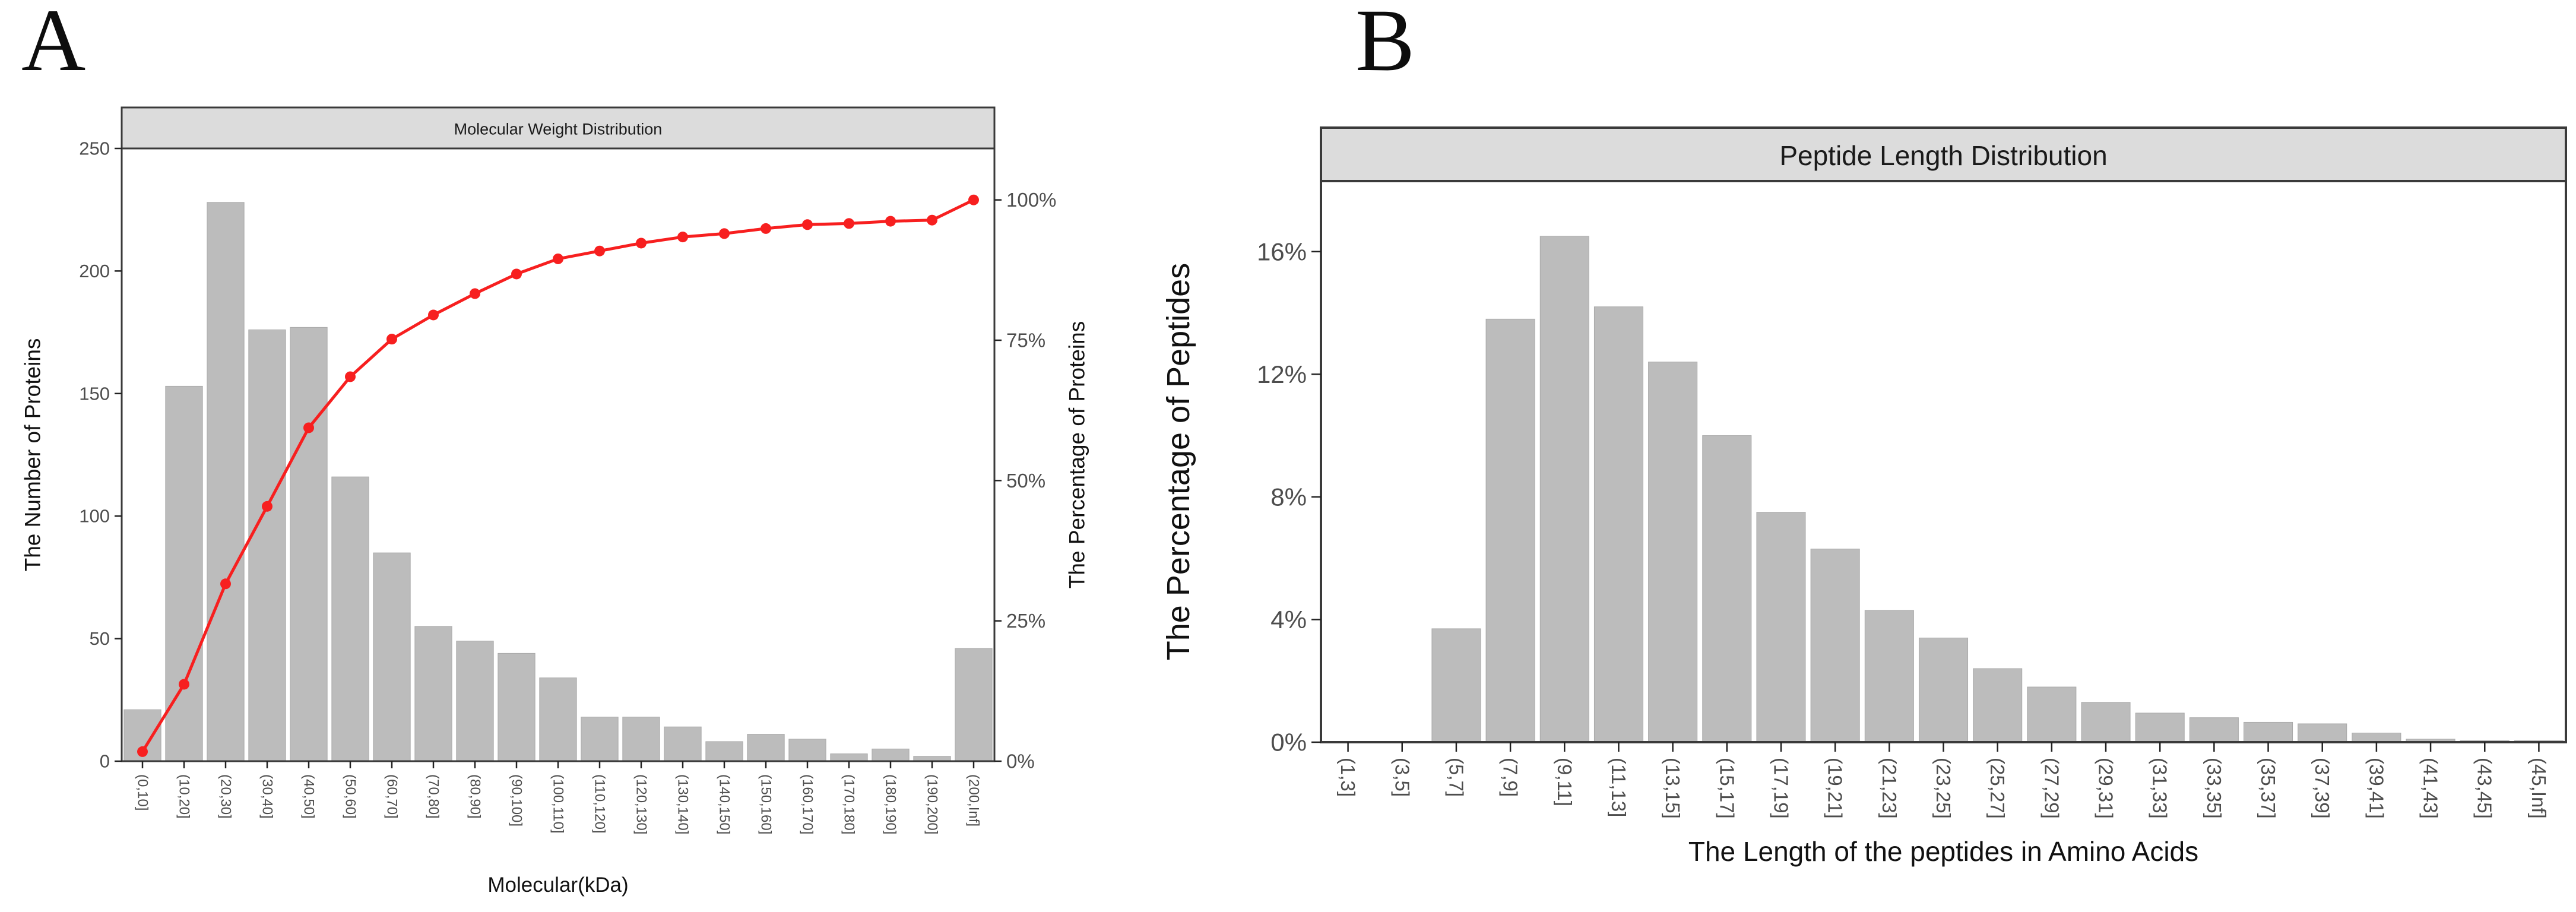  I want to click on x-tick-label: (110,120], so click(600, 804).